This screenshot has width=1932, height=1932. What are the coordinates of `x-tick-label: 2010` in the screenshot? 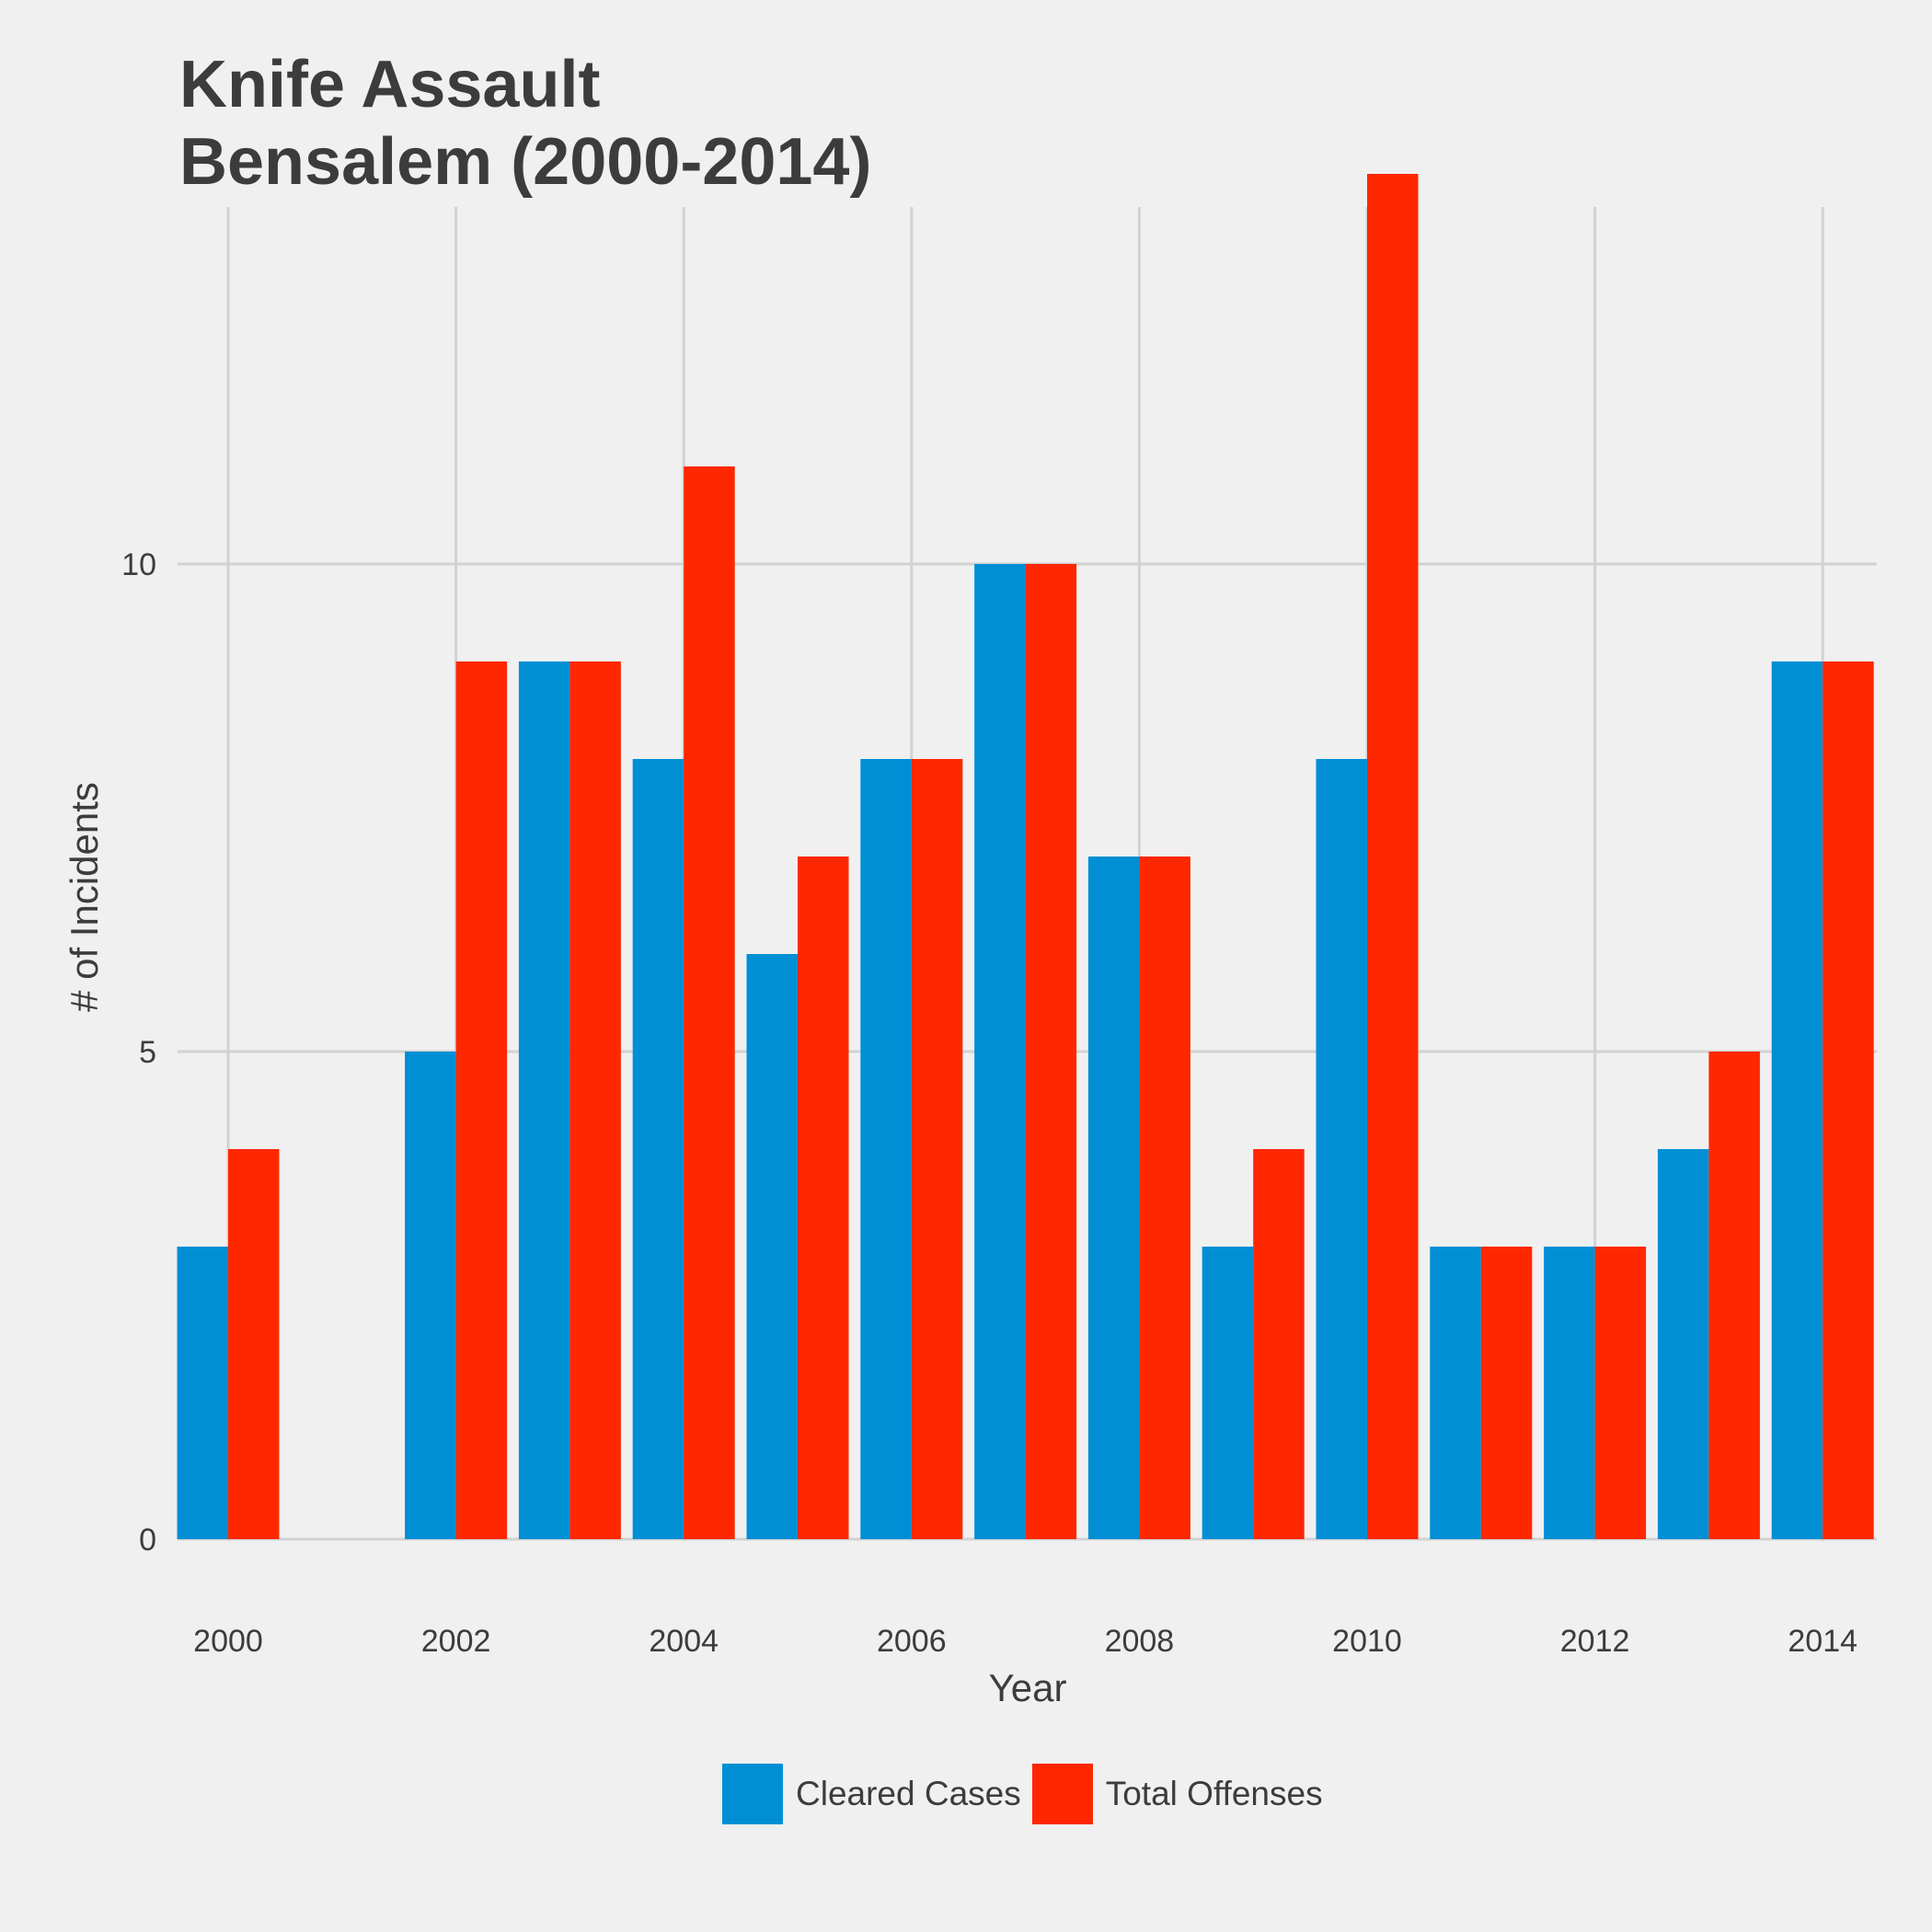 It's located at (1367, 1641).